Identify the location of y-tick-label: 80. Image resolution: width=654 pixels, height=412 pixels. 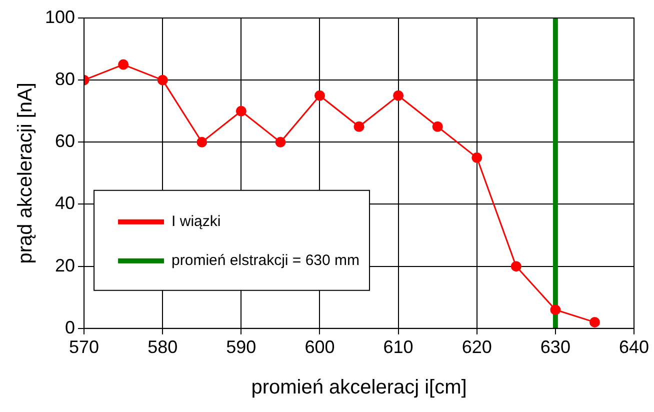
(65, 79).